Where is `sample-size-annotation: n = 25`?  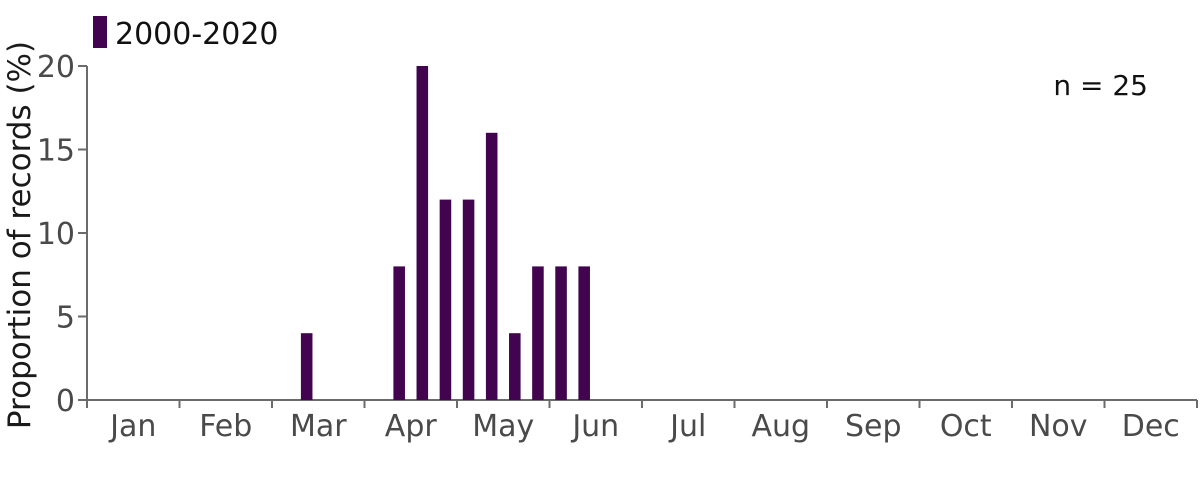 sample-size-annotation: n = 25 is located at coordinates (1100, 85).